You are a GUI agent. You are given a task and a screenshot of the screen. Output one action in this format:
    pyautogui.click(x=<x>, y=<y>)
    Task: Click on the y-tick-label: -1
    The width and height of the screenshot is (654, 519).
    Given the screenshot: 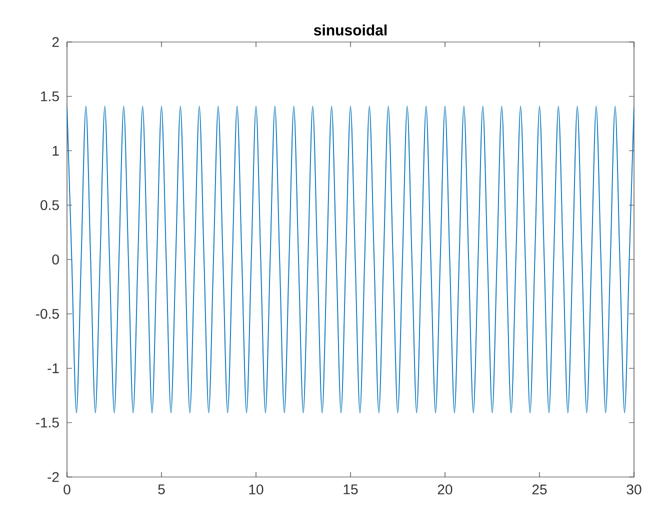 What is the action you would take?
    pyautogui.click(x=53, y=368)
    